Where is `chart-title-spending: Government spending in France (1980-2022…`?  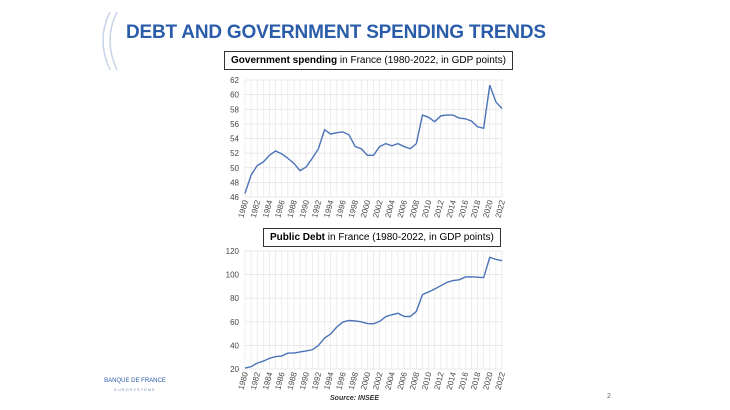 chart-title-spending: Government spending in France (1980-2022… is located at coordinates (368, 60).